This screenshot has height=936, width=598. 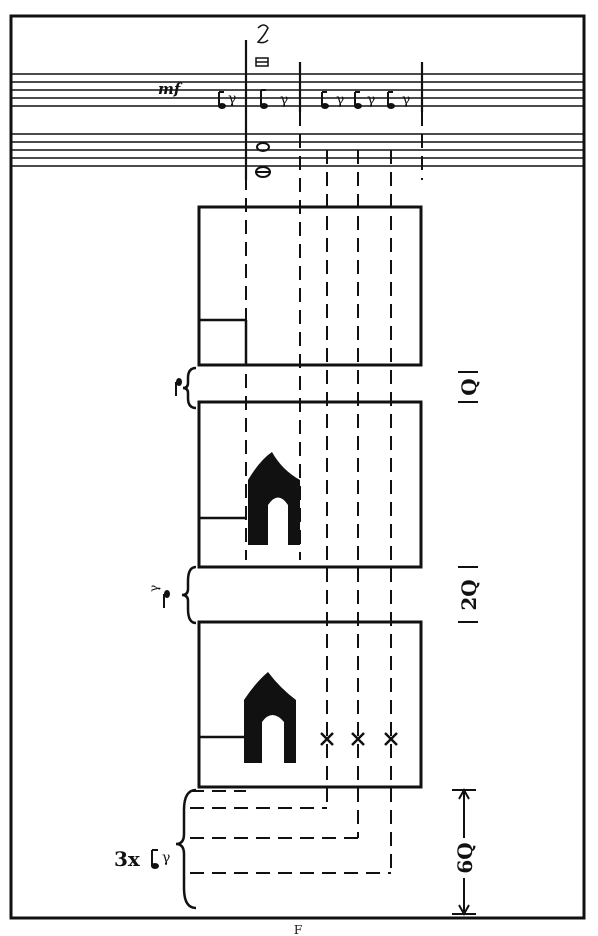 What do you see at coordinates (297, 90) in the screenshot?
I see `staff-upper` at bounding box center [297, 90].